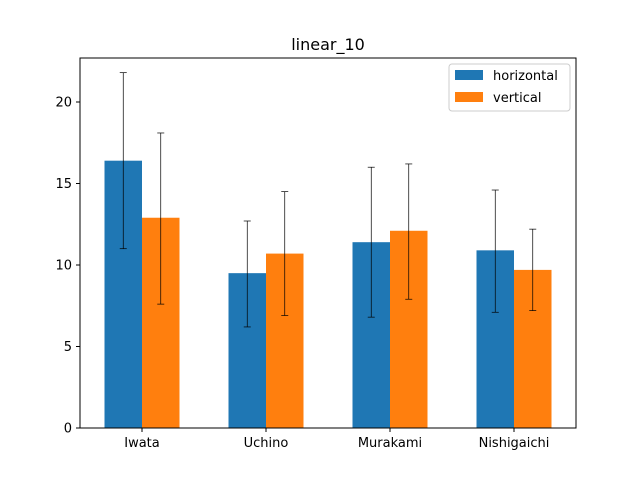 This screenshot has height=480, width=640. I want to click on y-tick-label: 15, so click(63, 184).